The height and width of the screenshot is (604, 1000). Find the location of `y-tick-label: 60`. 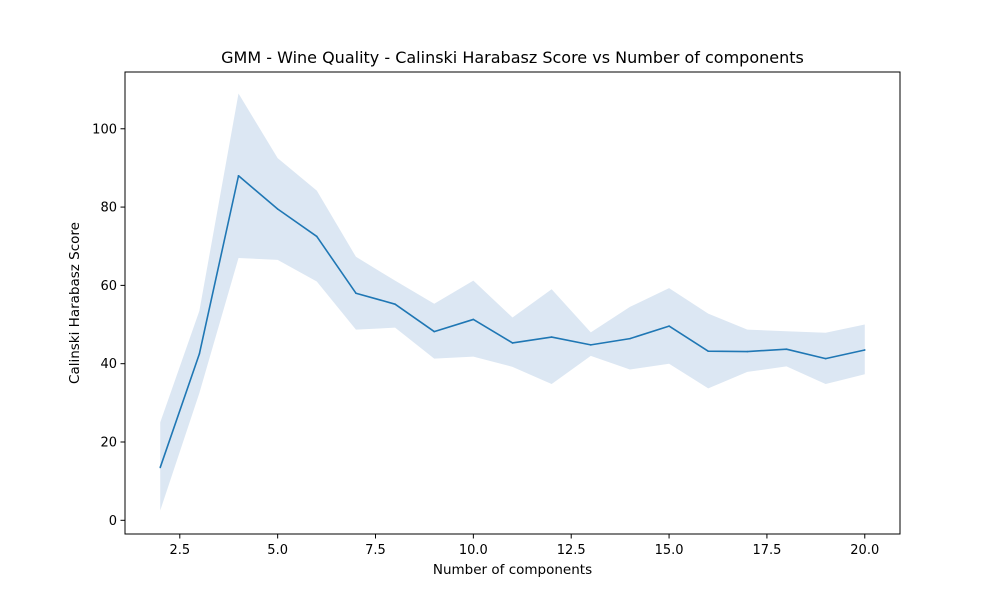

y-tick-label: 60 is located at coordinates (108, 286).